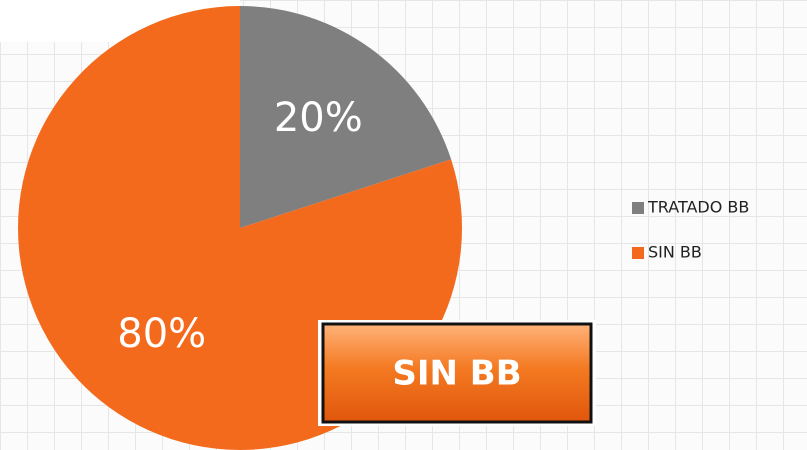 Image resolution: width=807 pixels, height=450 pixels. I want to click on annotation-box, so click(457, 373).